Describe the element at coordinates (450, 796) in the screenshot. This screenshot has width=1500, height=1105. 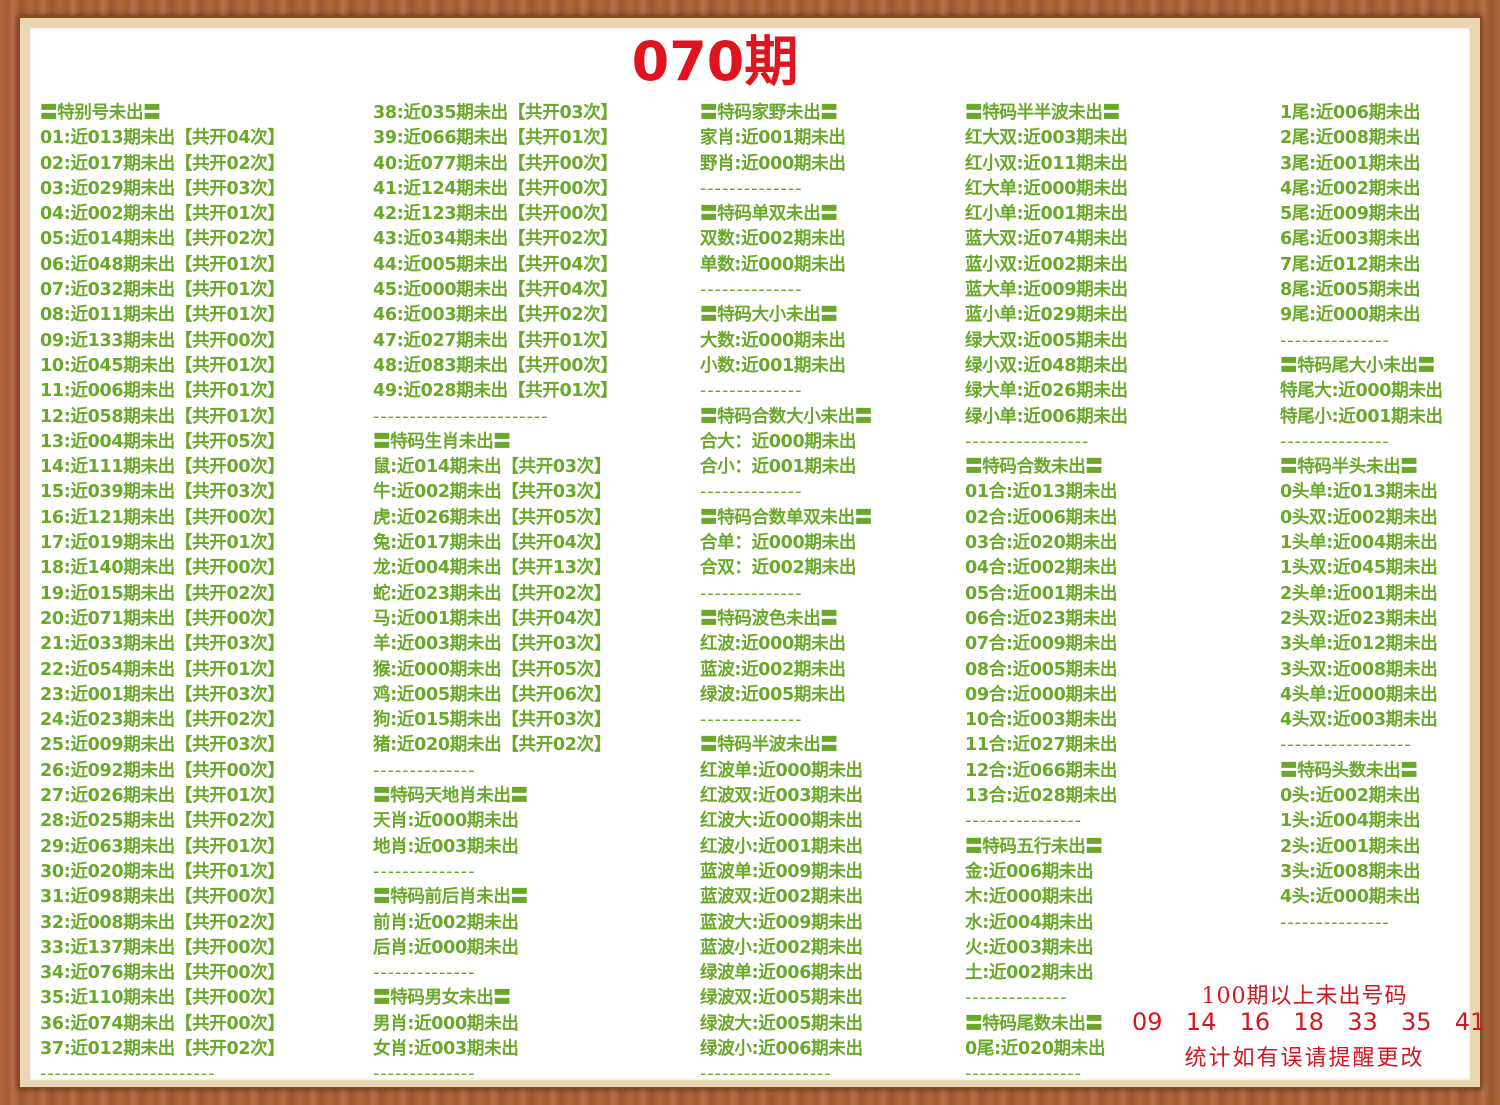
I see `section-header: 〓特码天地肖未出〓` at that location.